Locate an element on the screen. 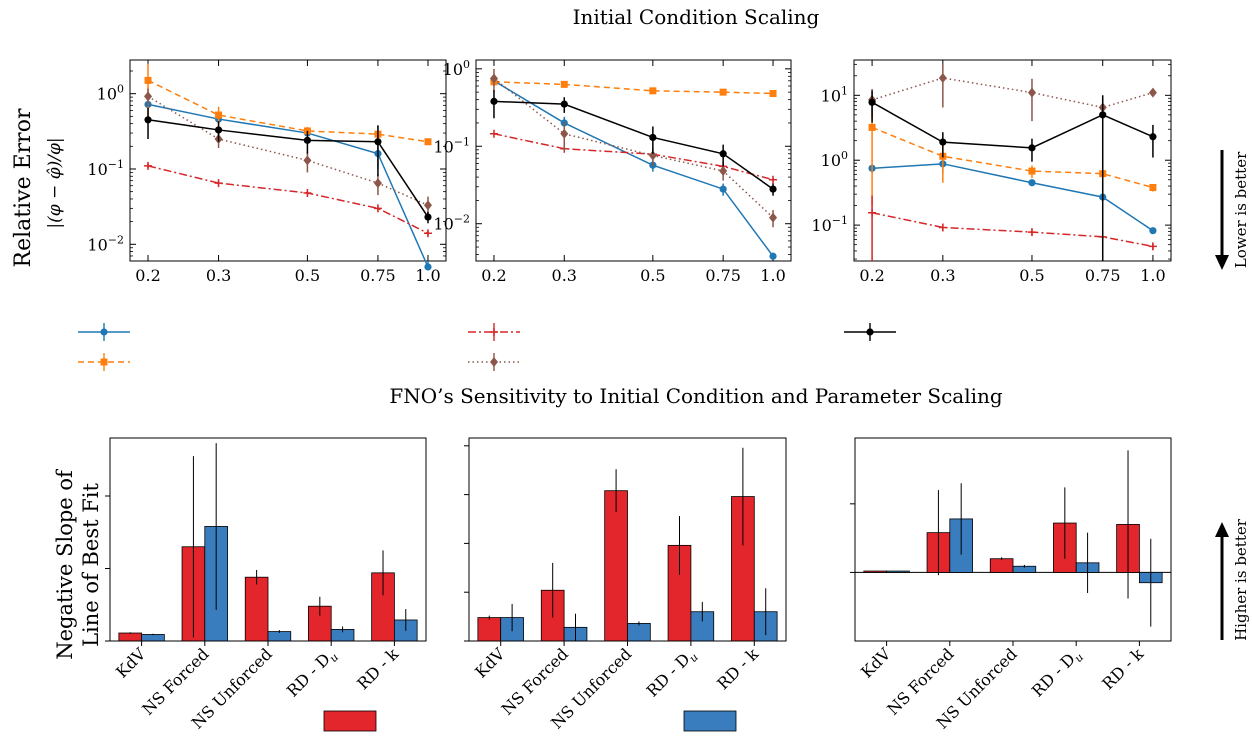  higher-is-better-text: Higher is better is located at coordinates (1241, 579).